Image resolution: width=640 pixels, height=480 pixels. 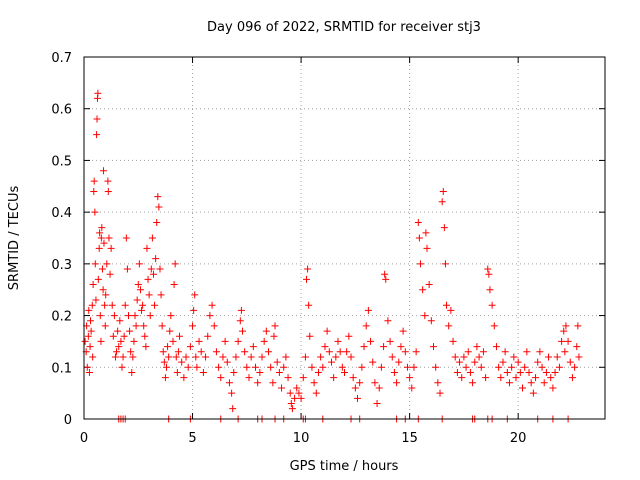 What do you see at coordinates (84, 438) in the screenshot?
I see `x-tick-label: 0` at bounding box center [84, 438].